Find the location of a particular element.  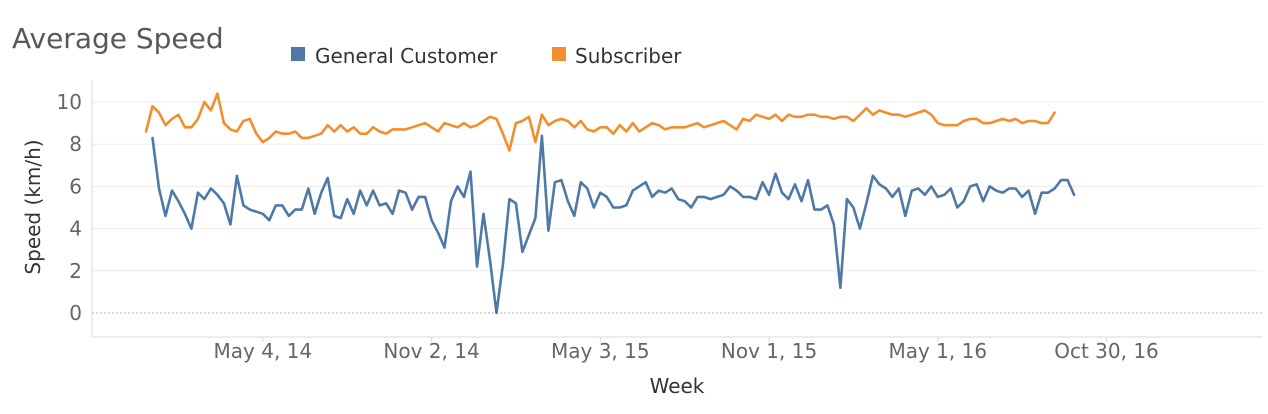

y-tick-label-2: 2 is located at coordinates (75, 271).